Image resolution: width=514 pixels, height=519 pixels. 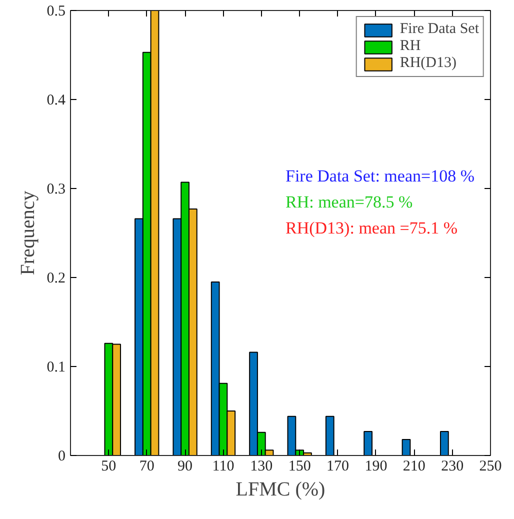 What do you see at coordinates (56, 190) in the screenshot?
I see `y-tick-label: 0.3` at bounding box center [56, 190].